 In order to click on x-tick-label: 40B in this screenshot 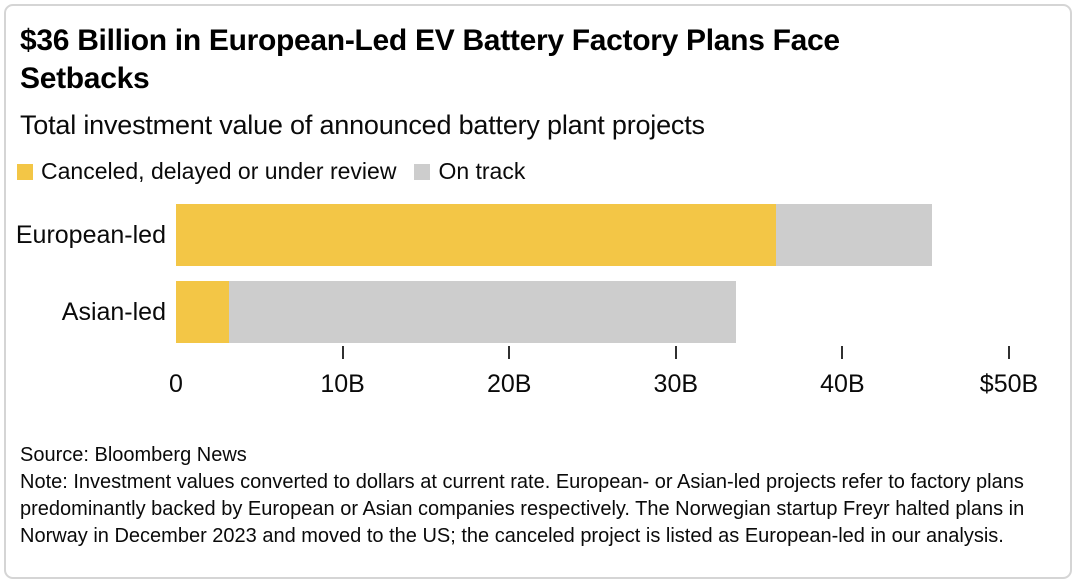, I will do `click(842, 384)`.